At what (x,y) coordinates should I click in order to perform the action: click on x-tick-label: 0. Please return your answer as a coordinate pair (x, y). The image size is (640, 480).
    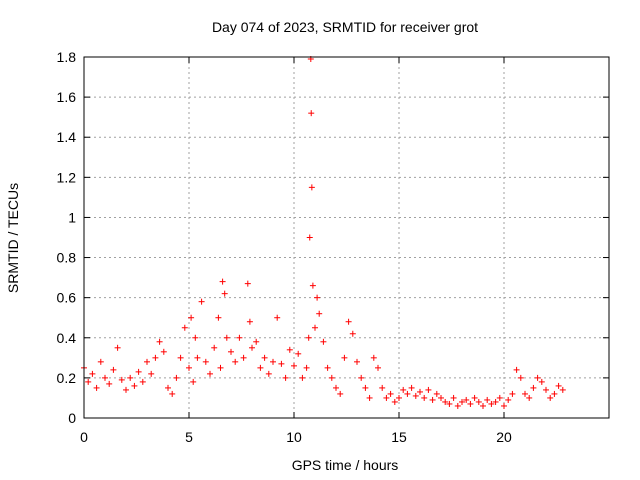
    Looking at the image, I should click on (84, 437).